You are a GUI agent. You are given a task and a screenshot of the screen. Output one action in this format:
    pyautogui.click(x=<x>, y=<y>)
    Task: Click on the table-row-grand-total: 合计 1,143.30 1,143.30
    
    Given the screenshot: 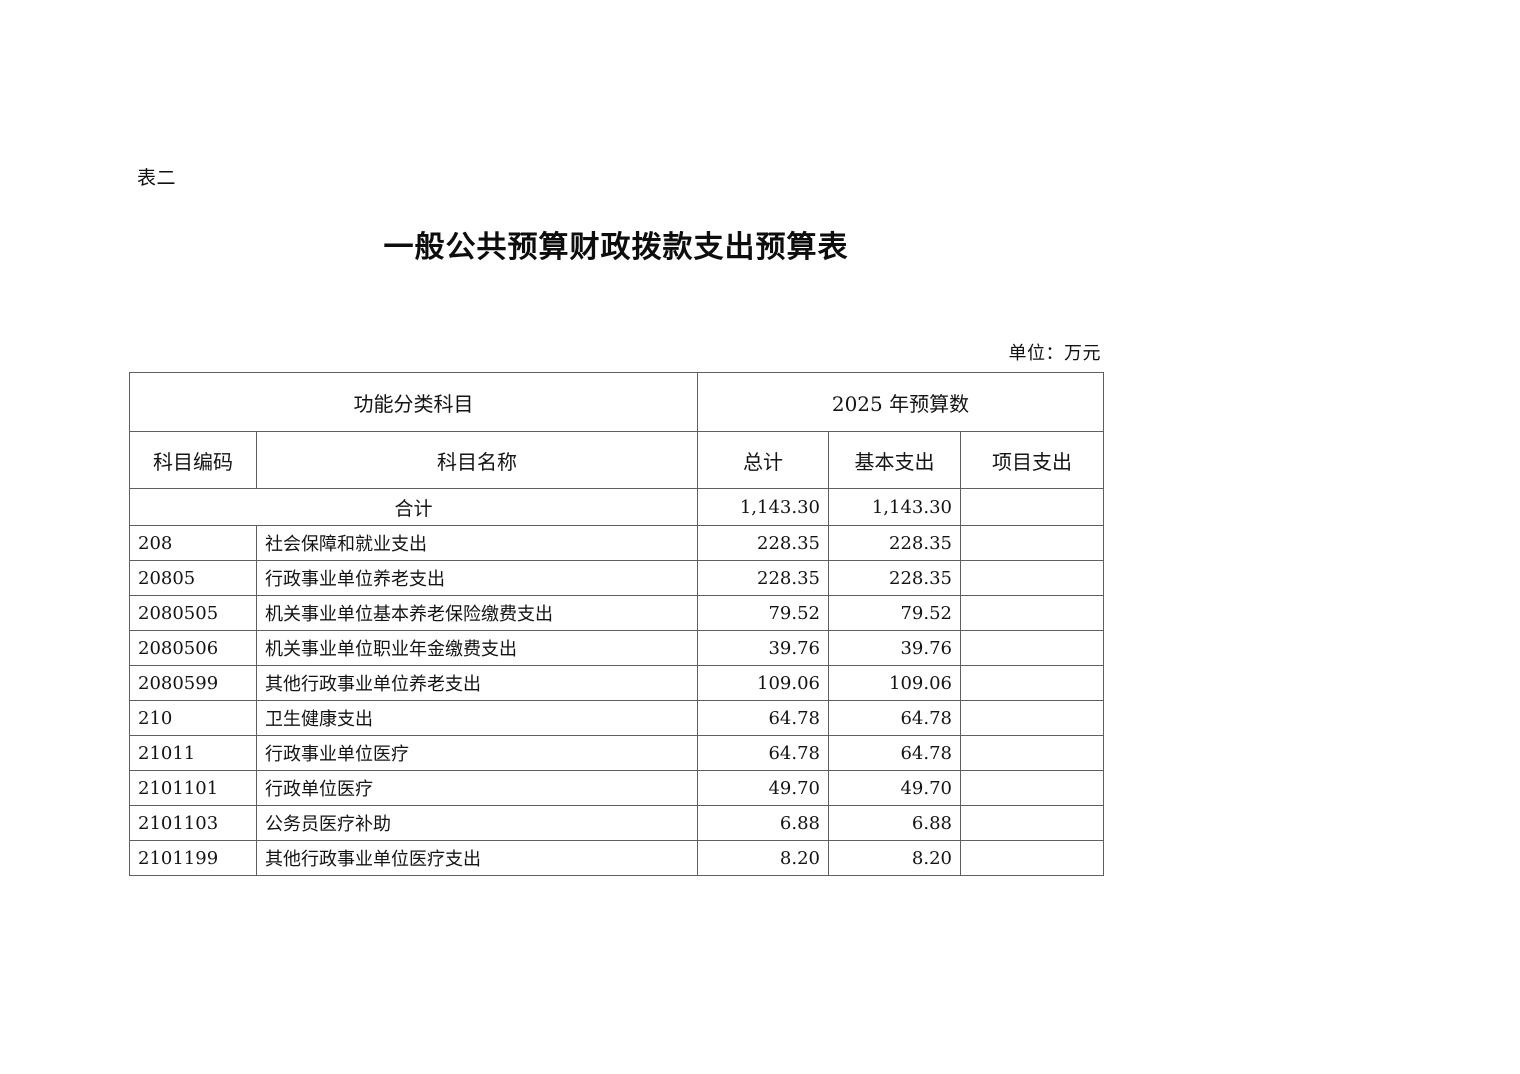 What is the action you would take?
    pyautogui.click(x=616, y=507)
    